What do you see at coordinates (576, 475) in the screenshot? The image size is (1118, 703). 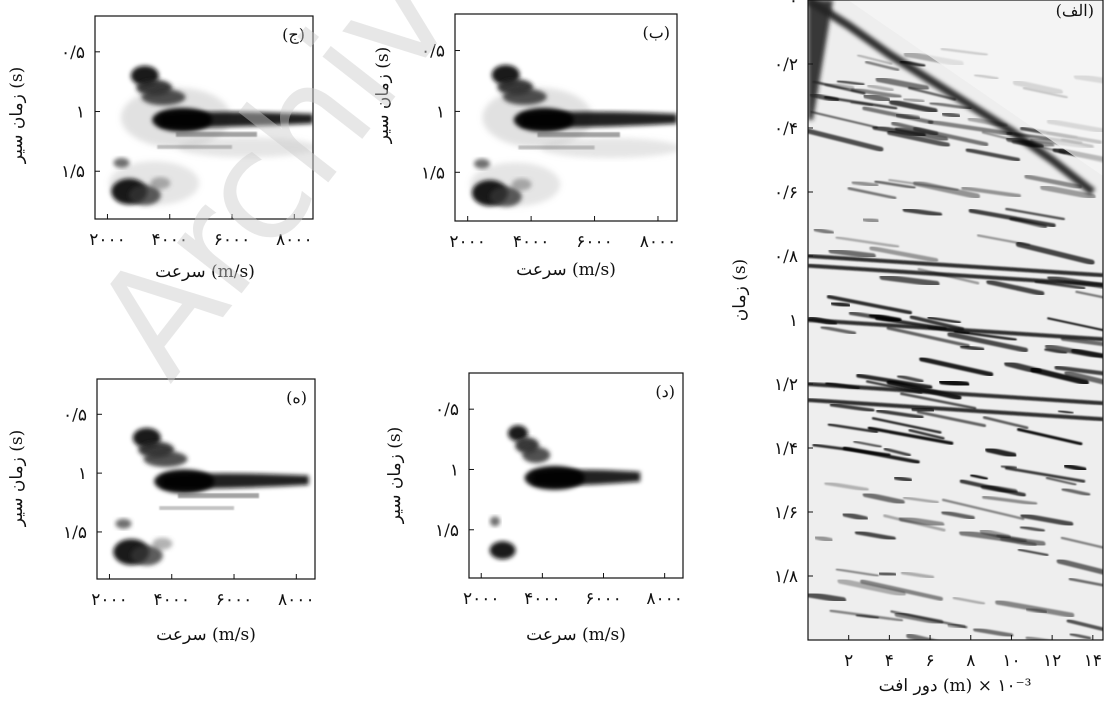 I see `plot-frame-dal` at bounding box center [576, 475].